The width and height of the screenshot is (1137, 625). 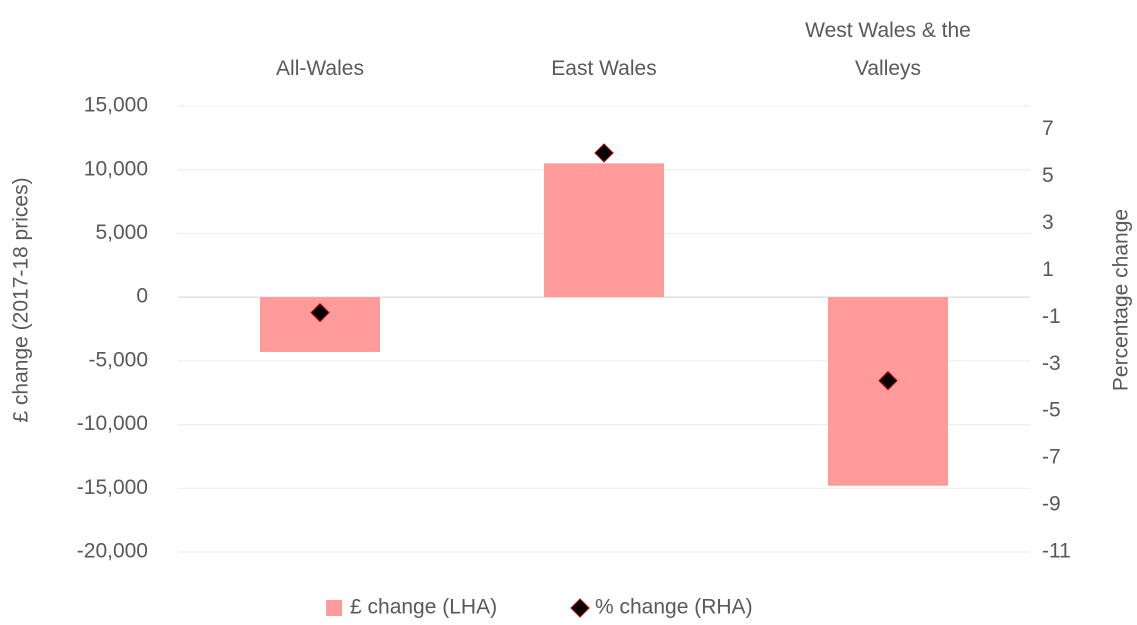 I want to click on y2-tick-label: 1, so click(x=1048, y=269).